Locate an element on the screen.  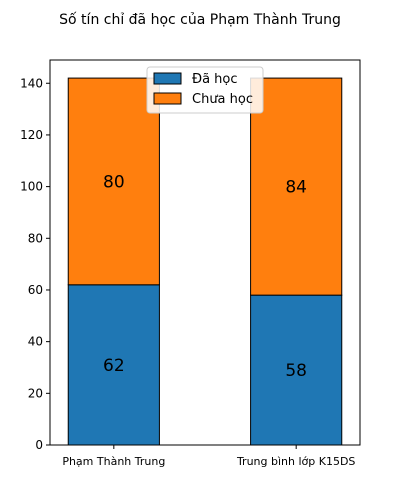
y-tick-label: 40 is located at coordinates (35, 342).